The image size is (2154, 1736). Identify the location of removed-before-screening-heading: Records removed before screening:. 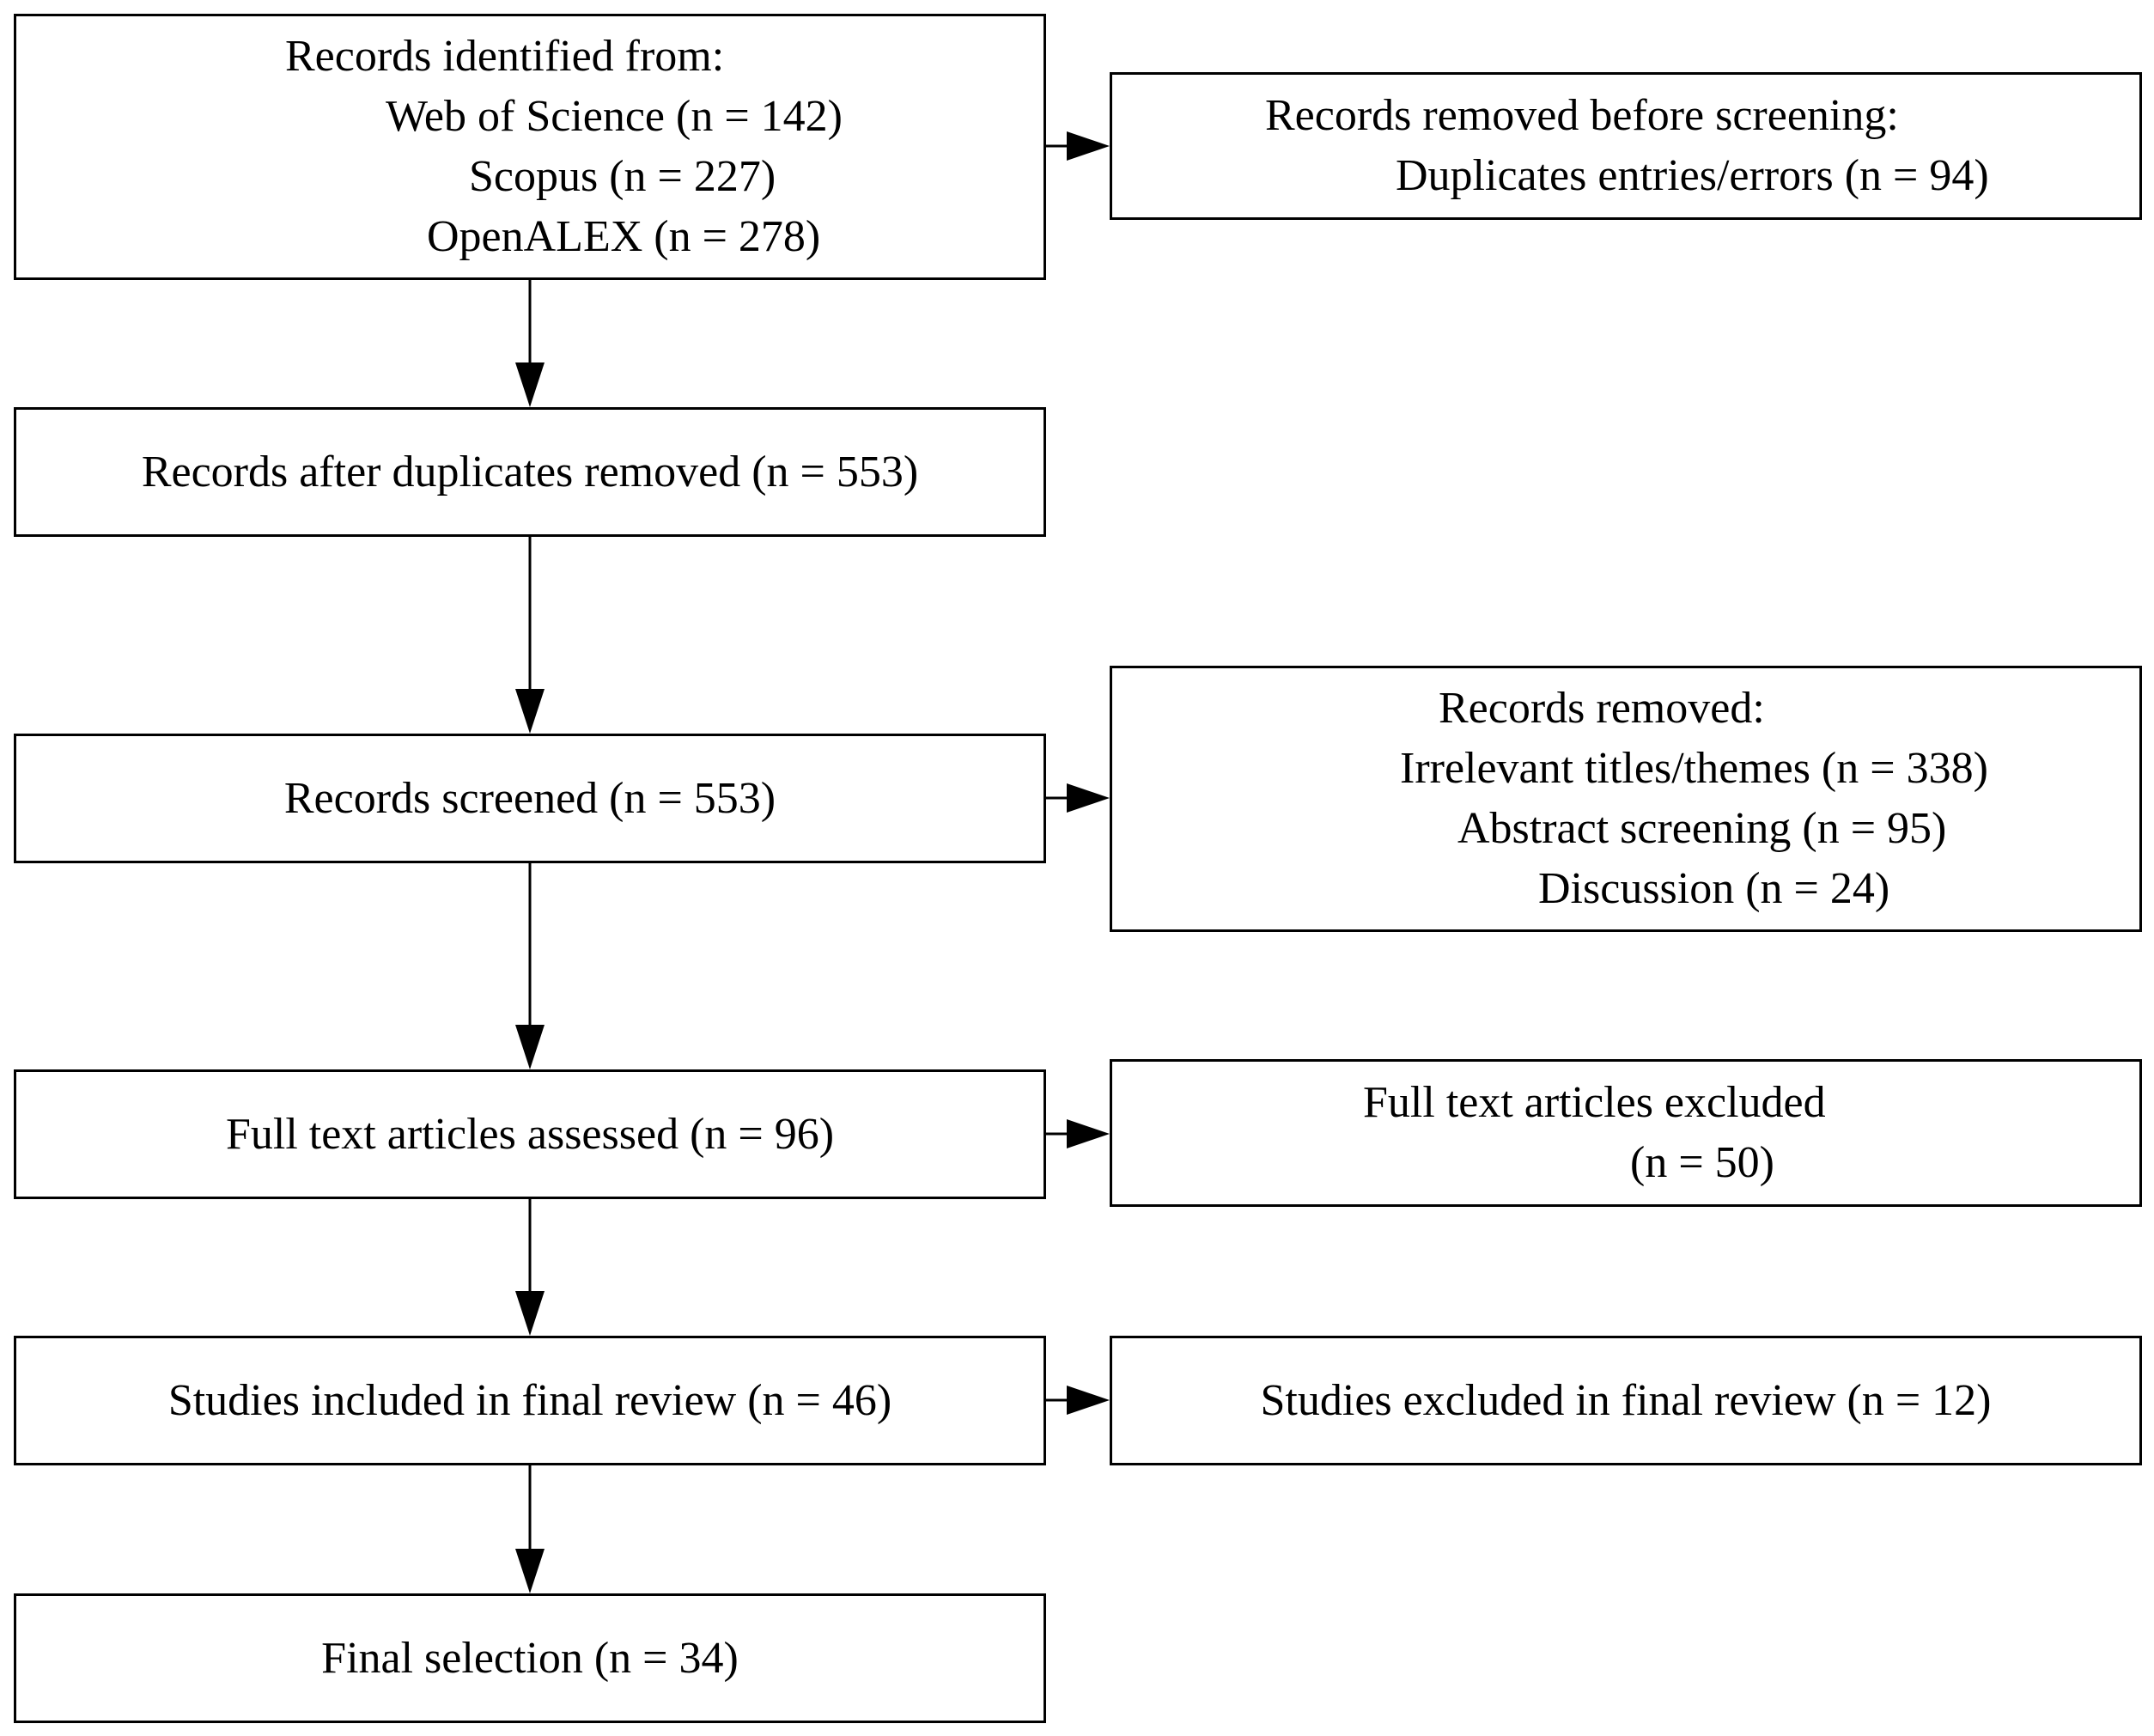
(1582, 116).